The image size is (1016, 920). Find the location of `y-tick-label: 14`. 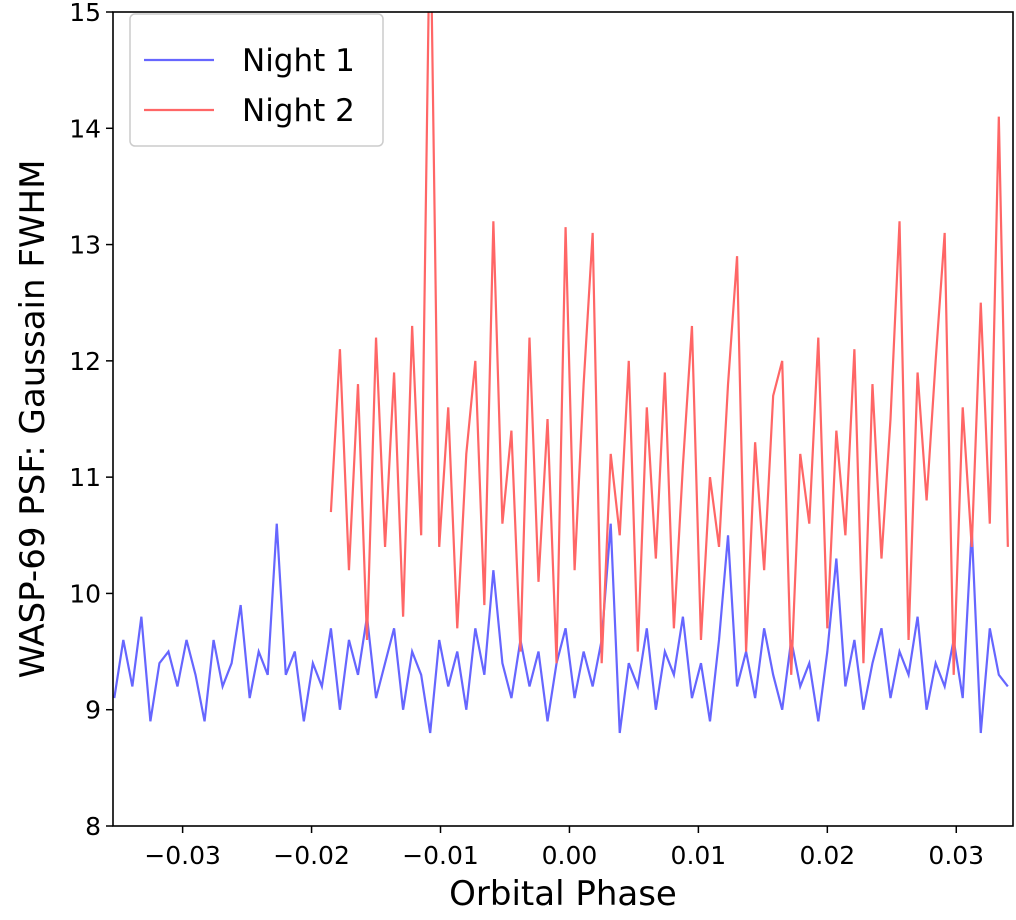

y-tick-label: 14 is located at coordinates (85, 128).